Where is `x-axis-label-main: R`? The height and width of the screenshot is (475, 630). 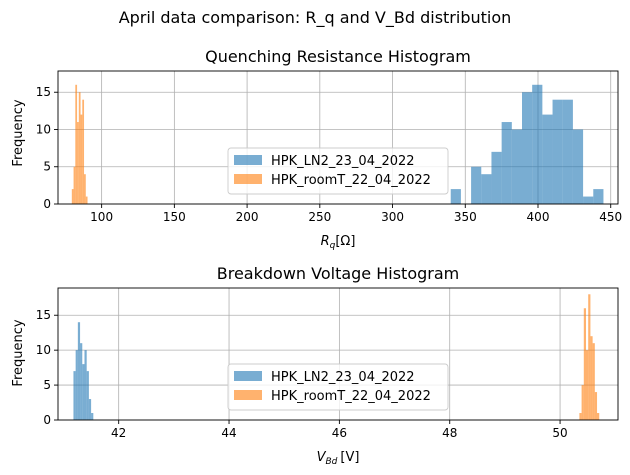 x-axis-label-main: R is located at coordinates (325, 241).